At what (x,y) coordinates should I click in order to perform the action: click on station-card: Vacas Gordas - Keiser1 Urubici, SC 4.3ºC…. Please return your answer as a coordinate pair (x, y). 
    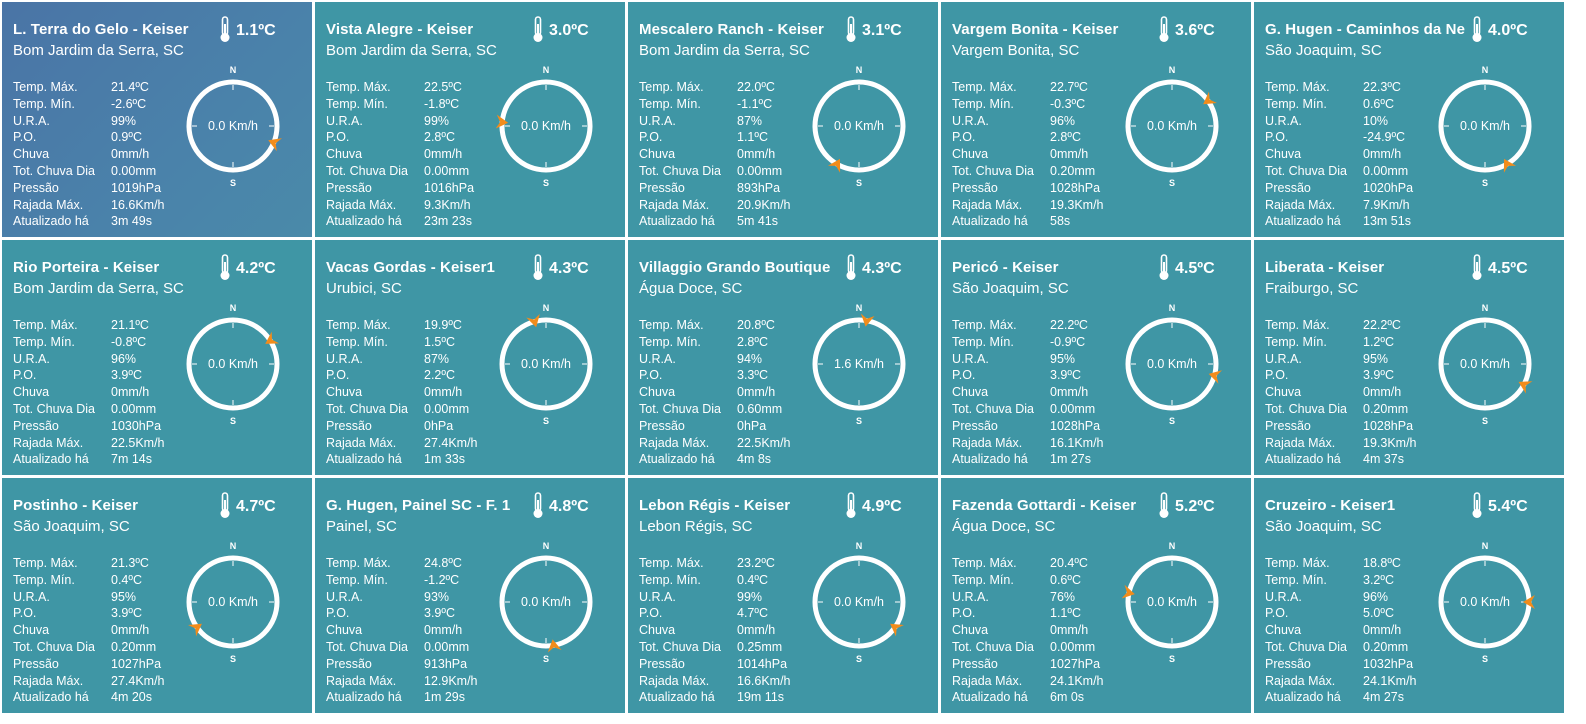
    Looking at the image, I should click on (470, 357).